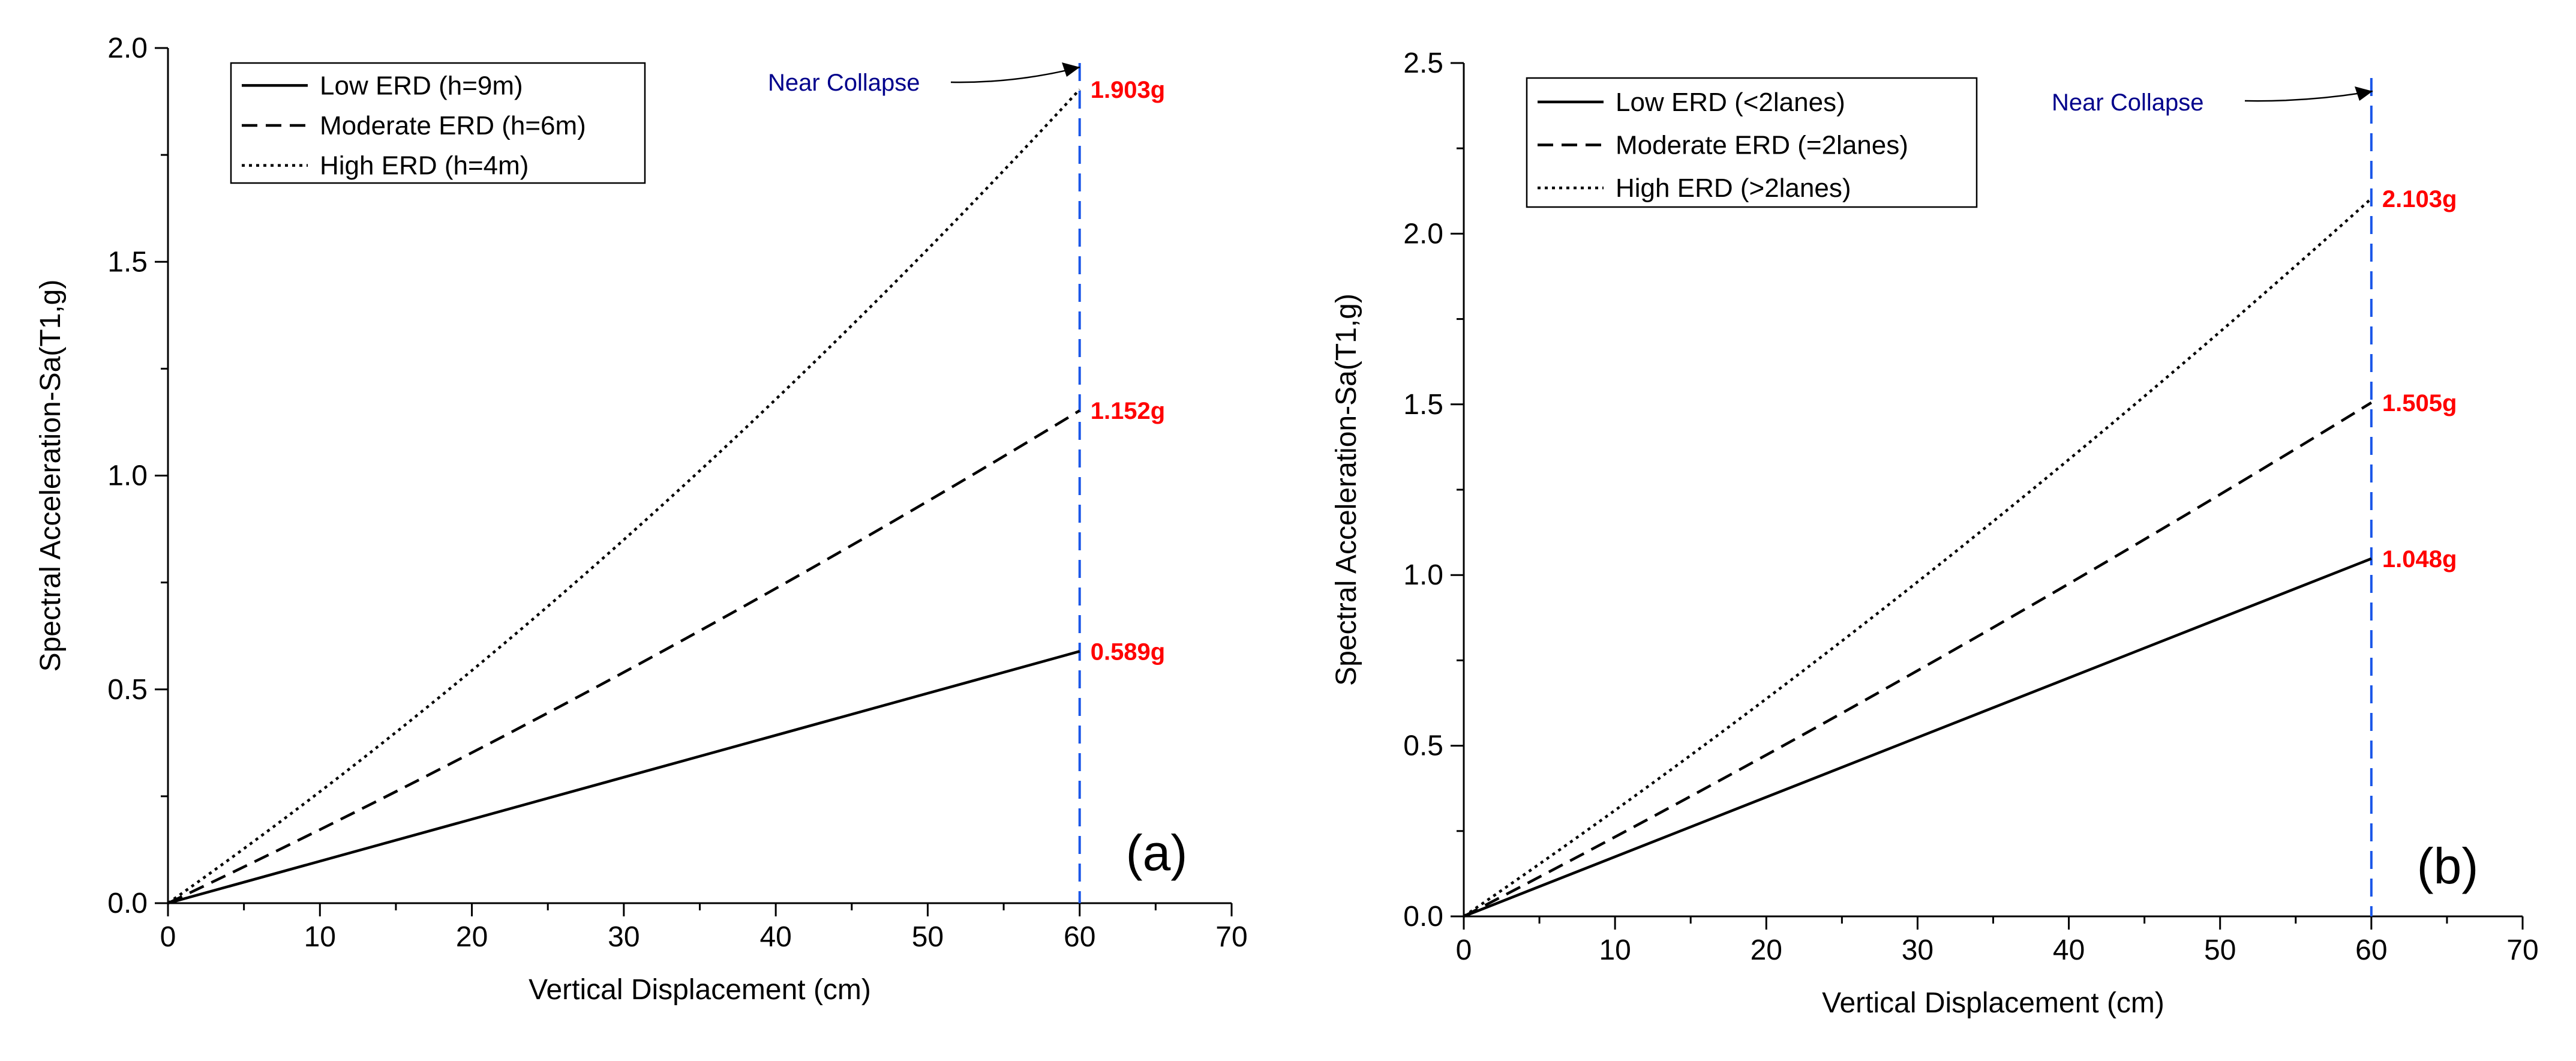 This screenshot has width=2576, height=1061. I want to click on data-label: 0.589g, so click(1128, 652).